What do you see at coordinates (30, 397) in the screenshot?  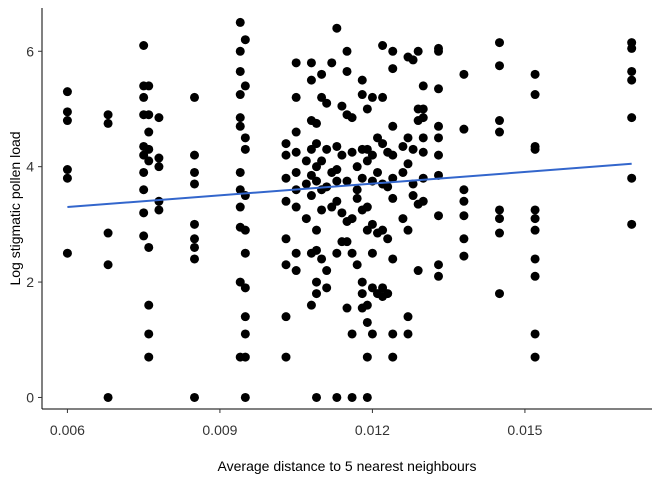 I see `y-tick-label: 0` at bounding box center [30, 397].